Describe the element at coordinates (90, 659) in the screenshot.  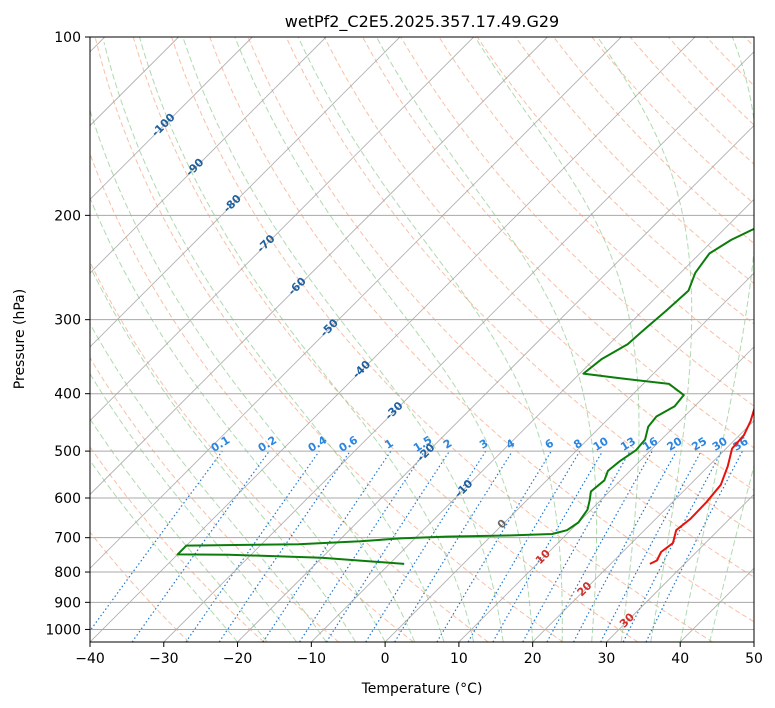
I see `x-tick-label: −40` at that location.